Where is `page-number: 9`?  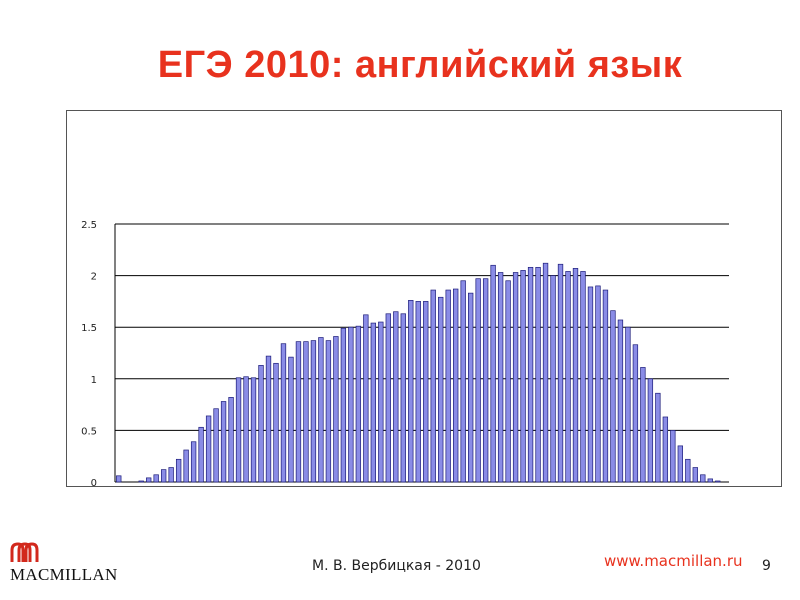 page-number: 9 is located at coordinates (766, 566).